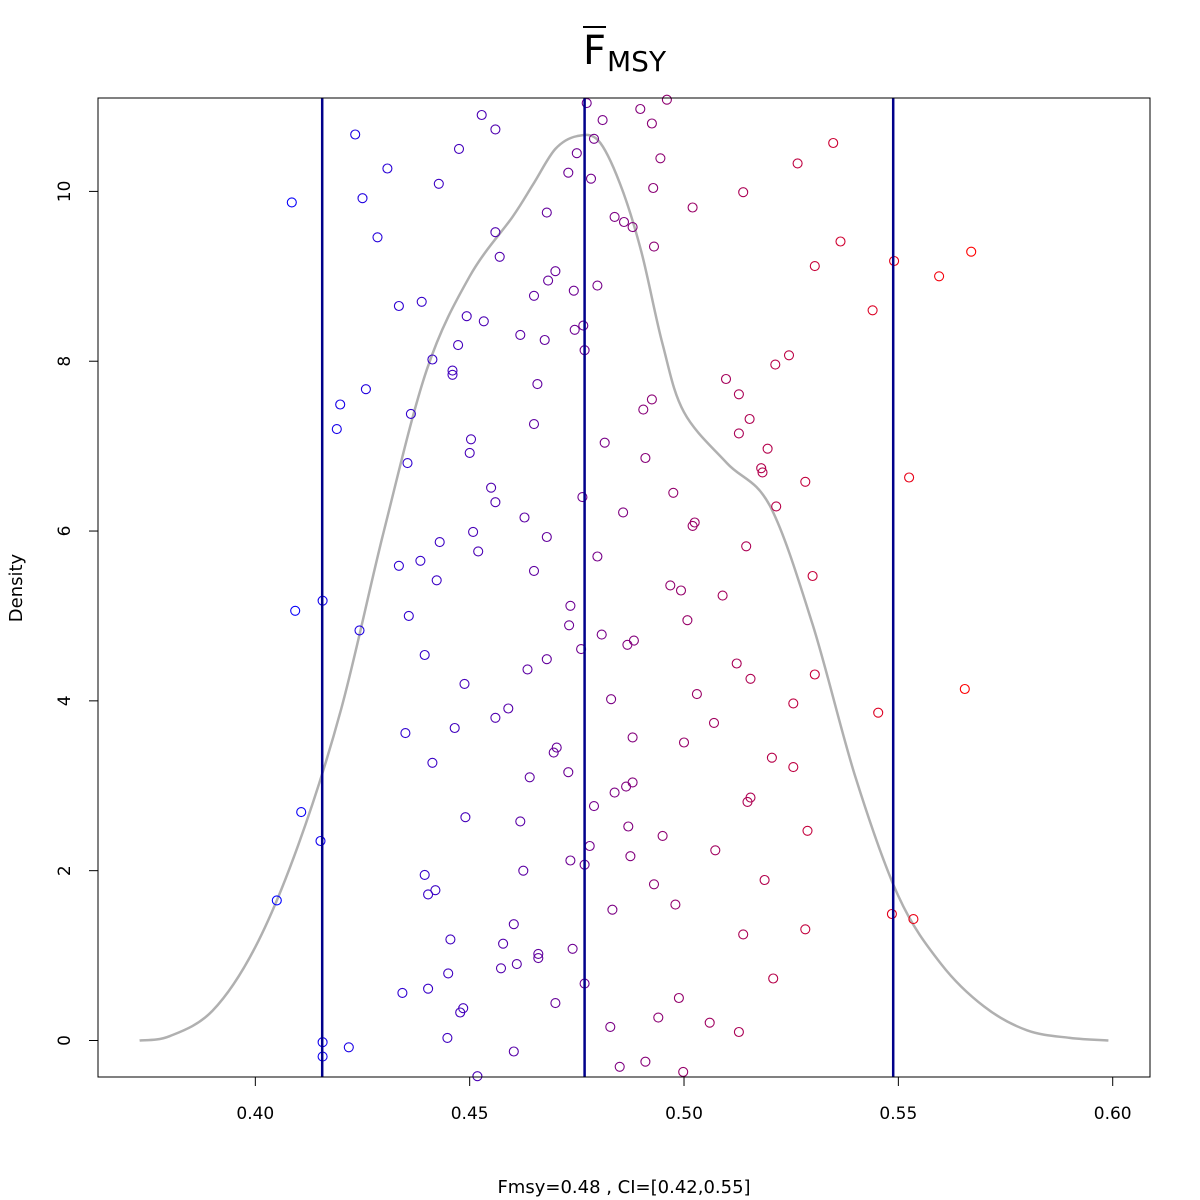 The height and width of the screenshot is (1200, 1200). What do you see at coordinates (65, 700) in the screenshot?
I see `y-tick-label: 4` at bounding box center [65, 700].